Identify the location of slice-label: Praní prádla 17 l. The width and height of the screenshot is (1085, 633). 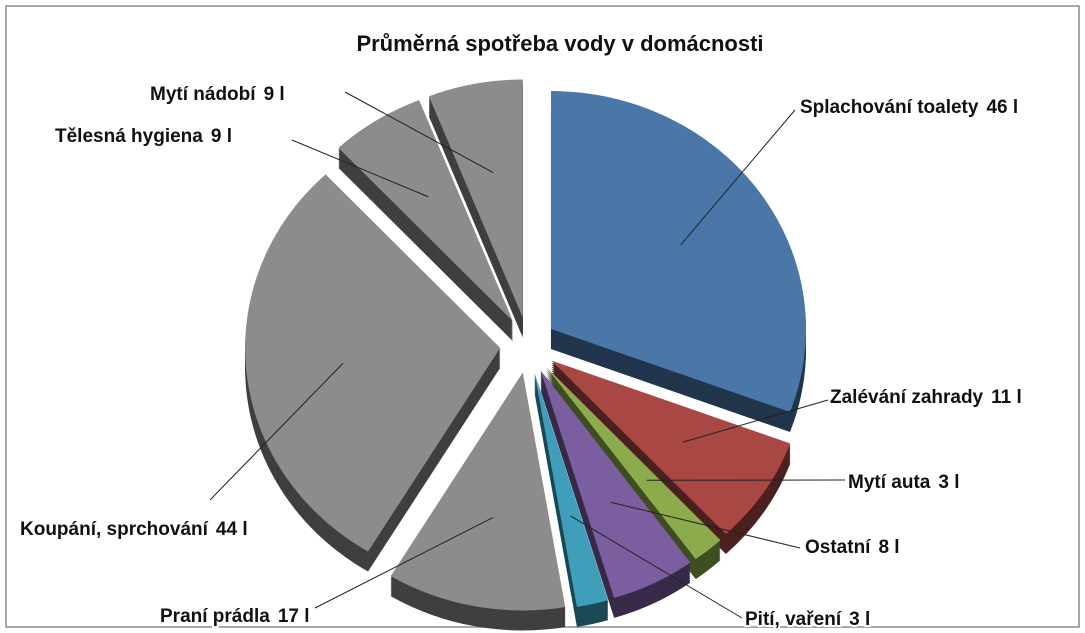
(235, 616).